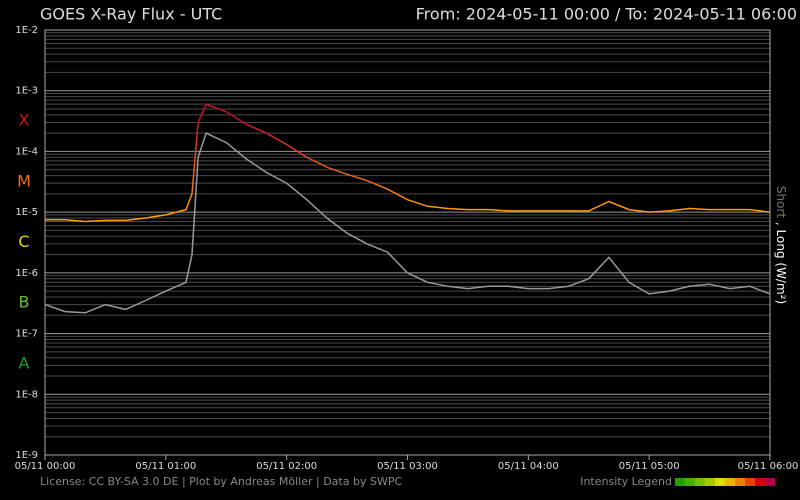 The image size is (800, 500). What do you see at coordinates (286, 466) in the screenshot?
I see `x-tick-label: 05/11 02:00` at bounding box center [286, 466].